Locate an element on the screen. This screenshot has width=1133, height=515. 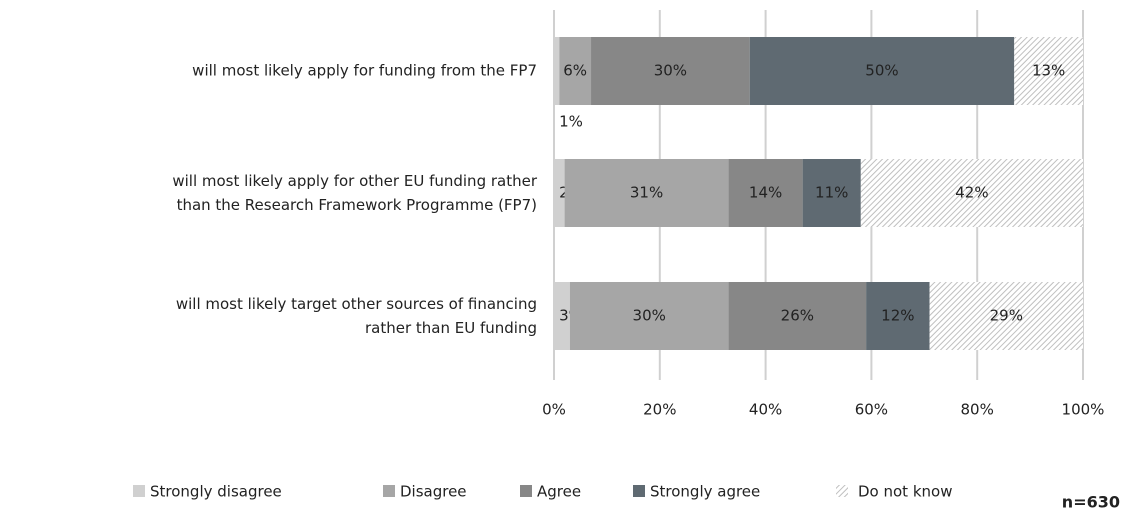
value-label: 6% is located at coordinates (575, 71).